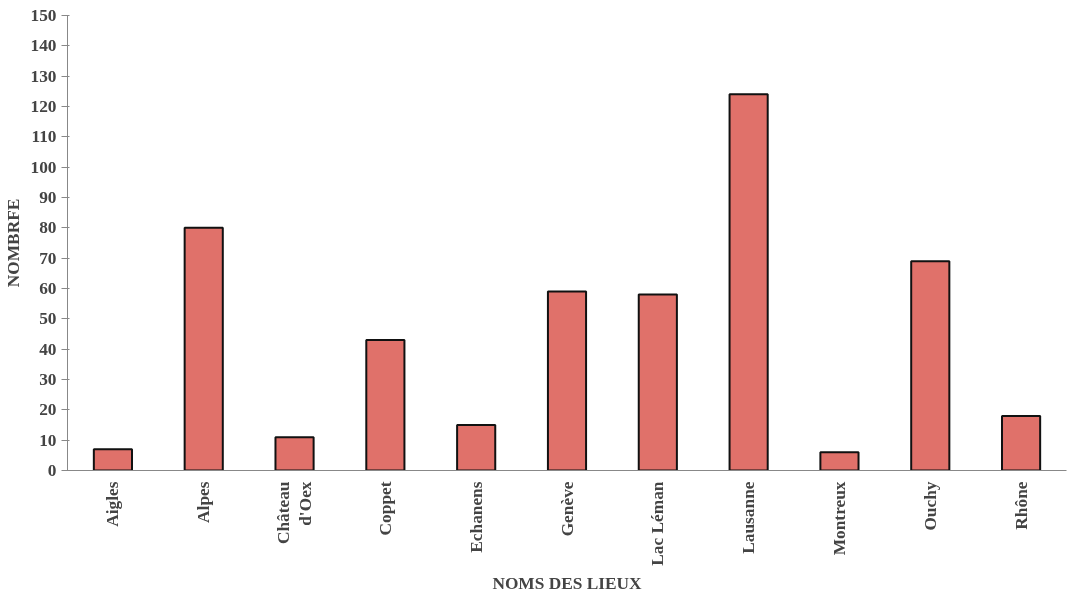 The image size is (1076, 595). Describe the element at coordinates (1021, 505) in the screenshot. I see `x-tick-label: Rhône` at that location.